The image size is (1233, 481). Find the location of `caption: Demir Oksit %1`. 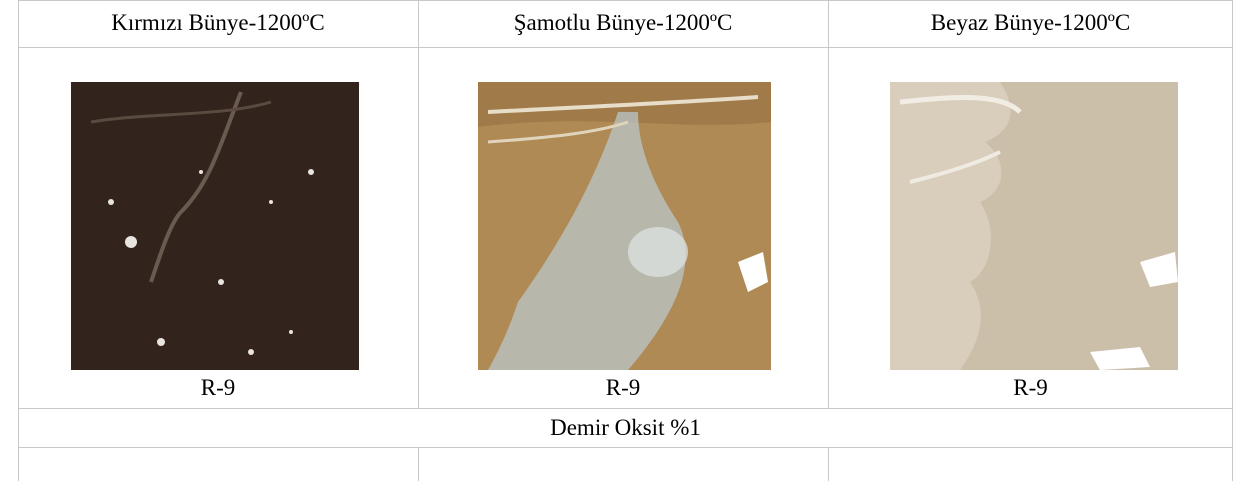

caption: Demir Oksit %1 is located at coordinates (625, 427).